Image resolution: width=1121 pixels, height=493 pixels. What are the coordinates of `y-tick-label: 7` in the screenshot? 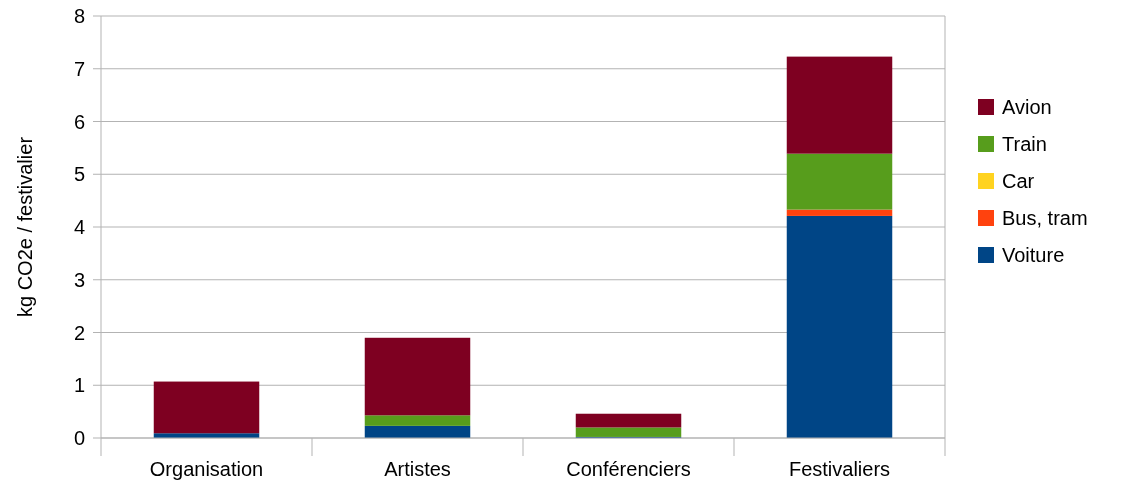 It's located at (79, 68).